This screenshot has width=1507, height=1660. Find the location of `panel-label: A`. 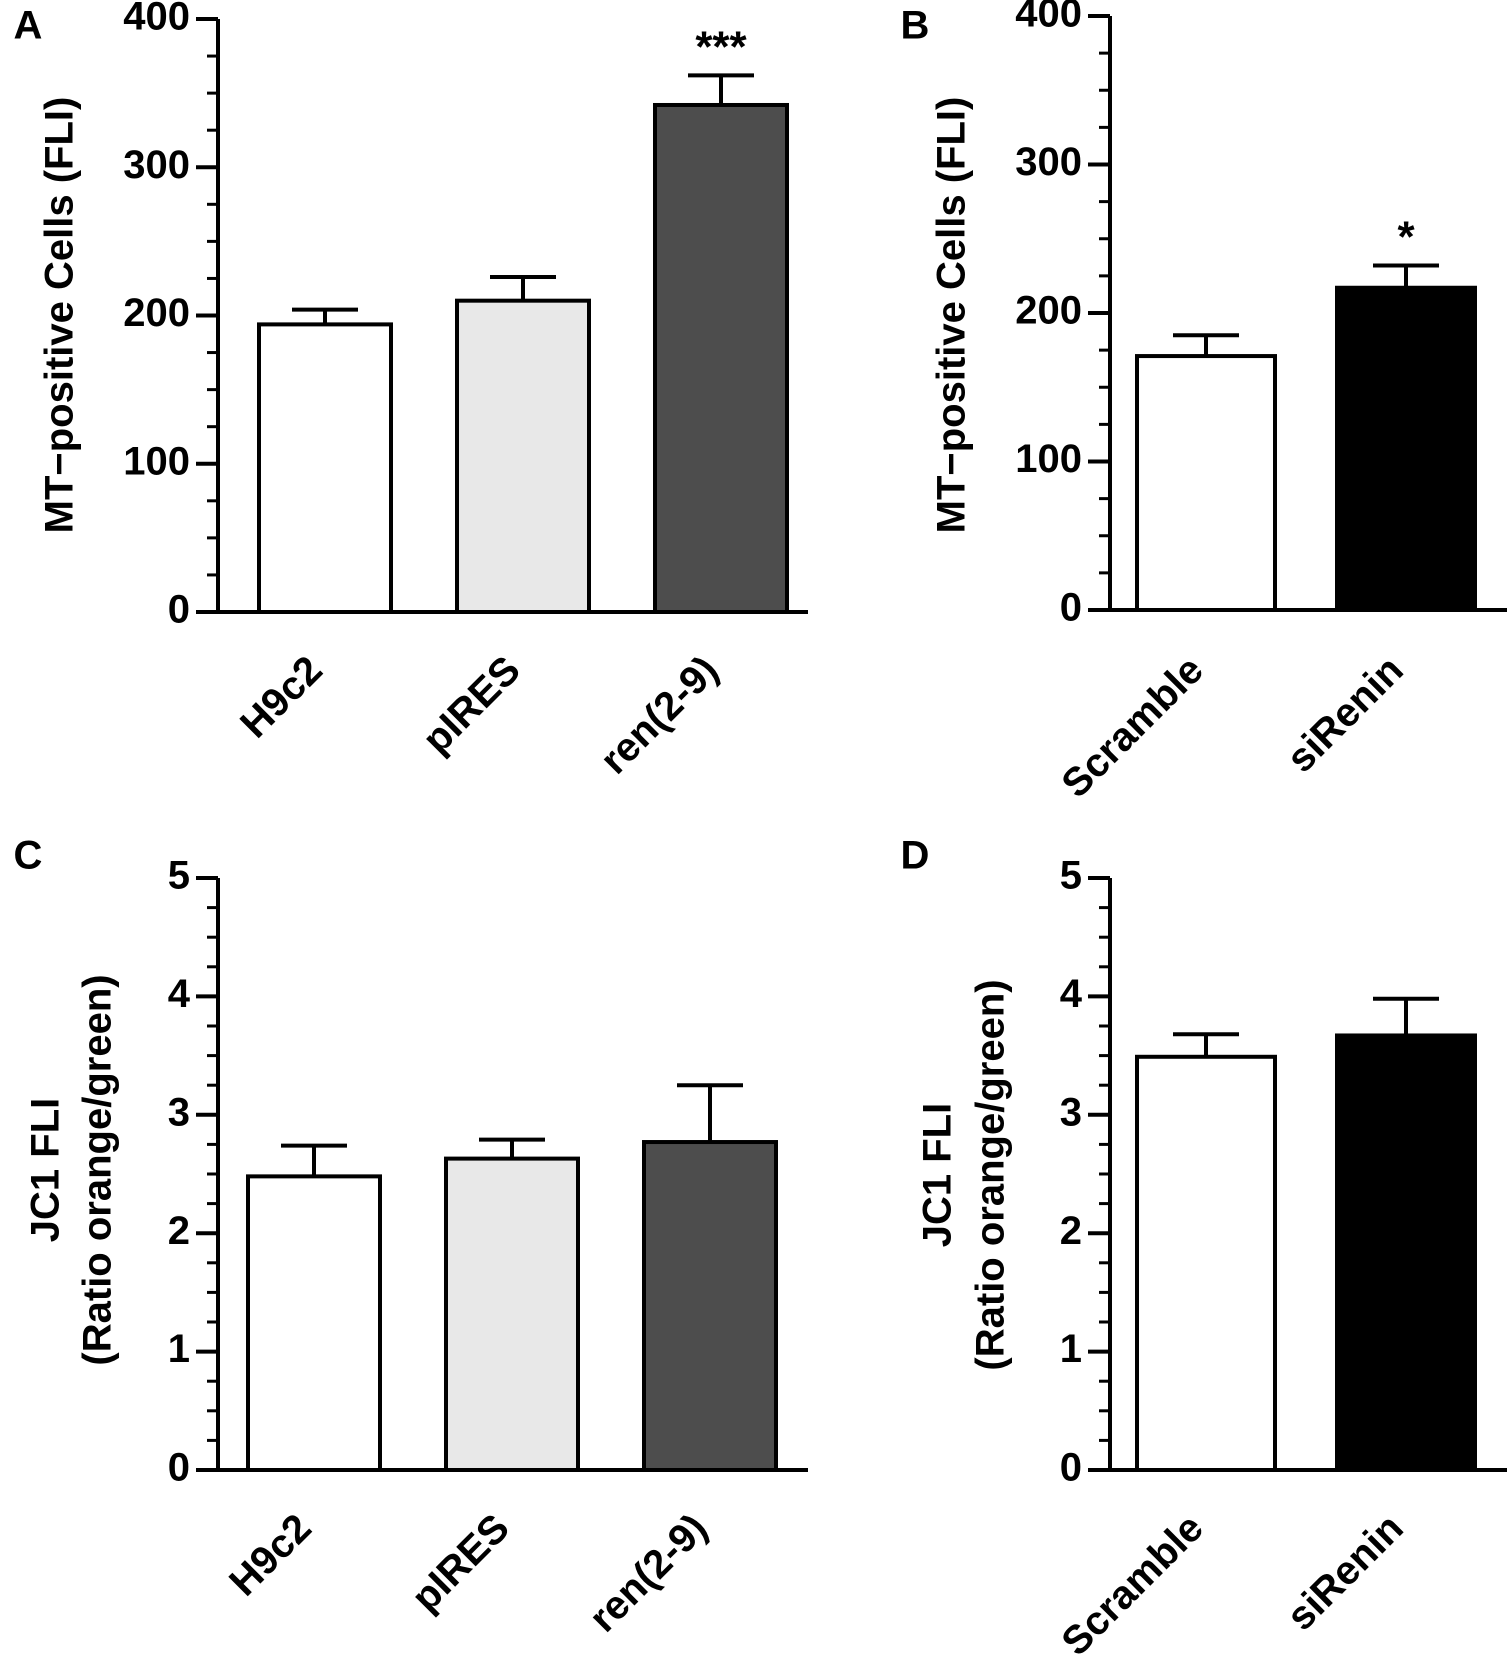

panel-label: A is located at coordinates (28, 26).